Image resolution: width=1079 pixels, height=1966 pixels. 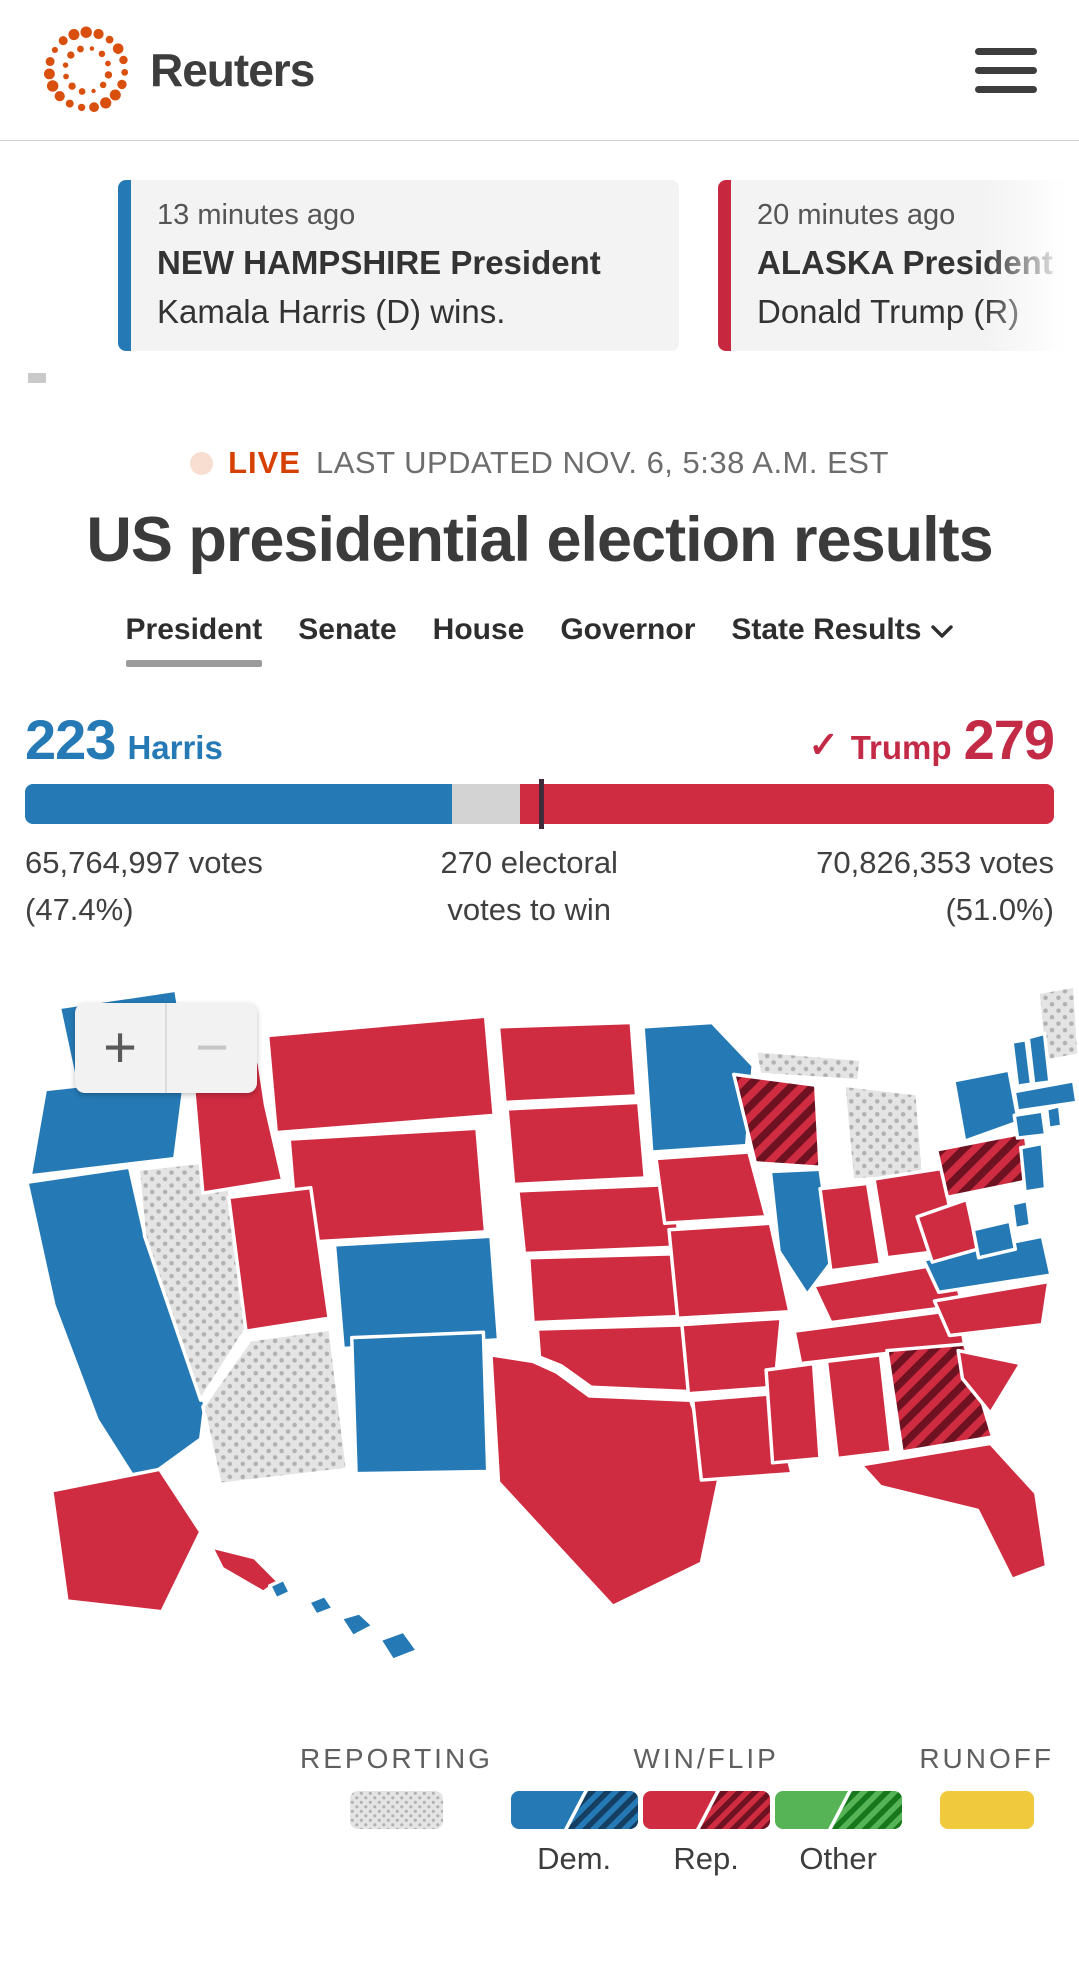 What do you see at coordinates (121, 1048) in the screenshot?
I see `zoom-in-button: +` at bounding box center [121, 1048].